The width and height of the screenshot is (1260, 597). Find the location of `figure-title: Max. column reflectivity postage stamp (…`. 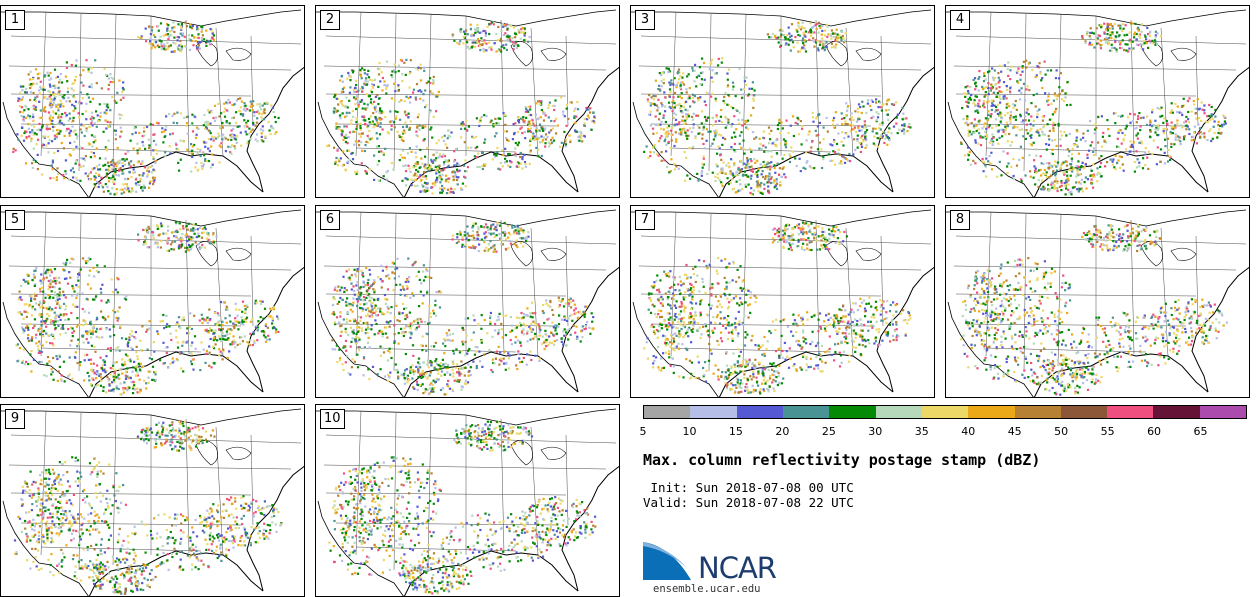

figure-title: Max. column reflectivity postage stamp (… is located at coordinates (842, 460).